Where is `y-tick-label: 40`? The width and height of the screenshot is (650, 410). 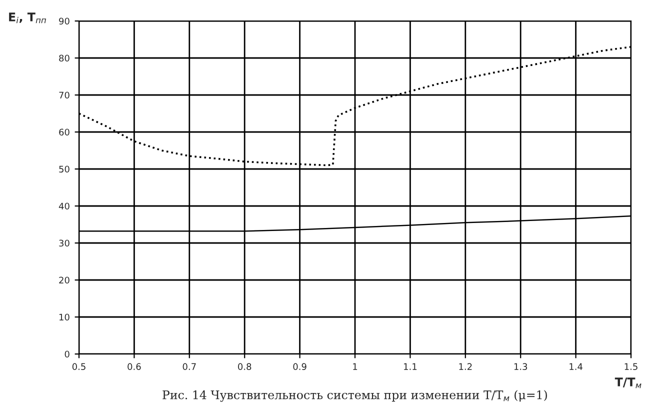 y-tick-label: 40 is located at coordinates (64, 206).